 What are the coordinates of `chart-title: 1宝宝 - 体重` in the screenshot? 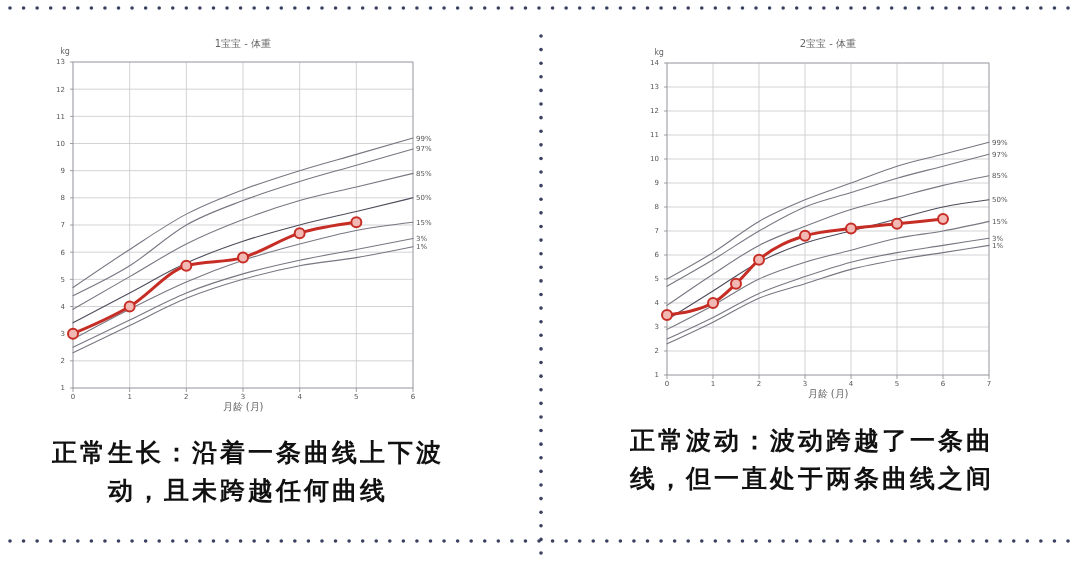 It's located at (243, 43).